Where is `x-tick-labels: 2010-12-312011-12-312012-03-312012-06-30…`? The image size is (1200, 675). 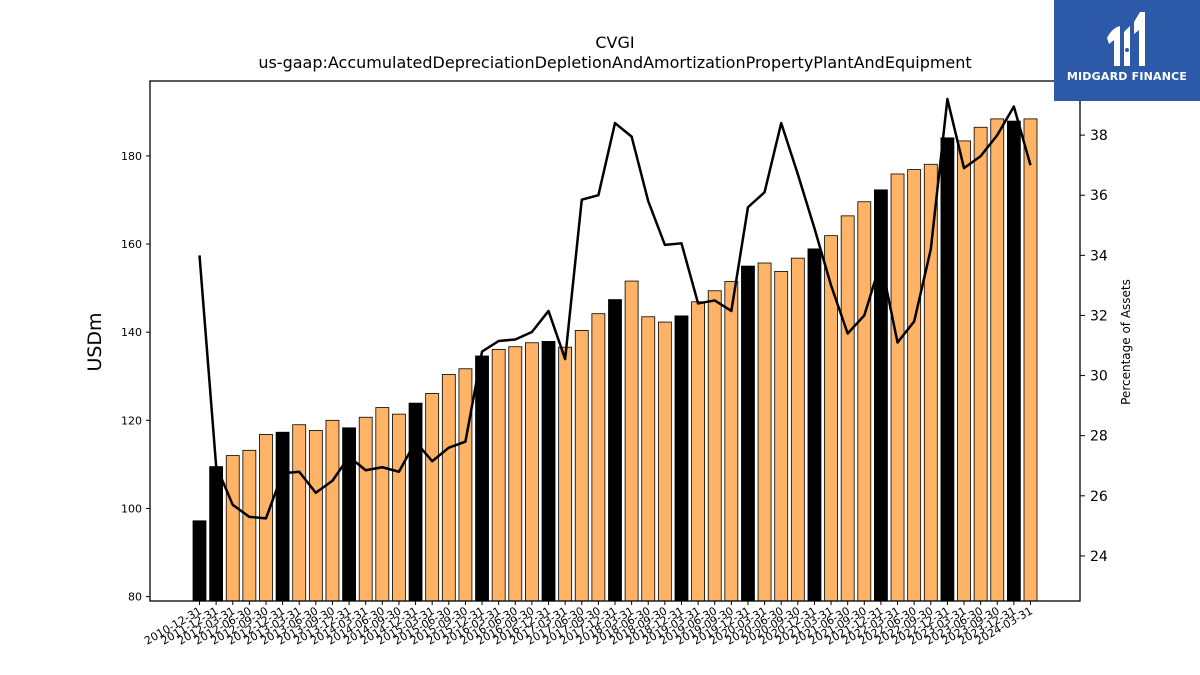
x-tick-labels: 2010-12-312011-12-312012-03-312012-06-30… is located at coordinates (588, 624).